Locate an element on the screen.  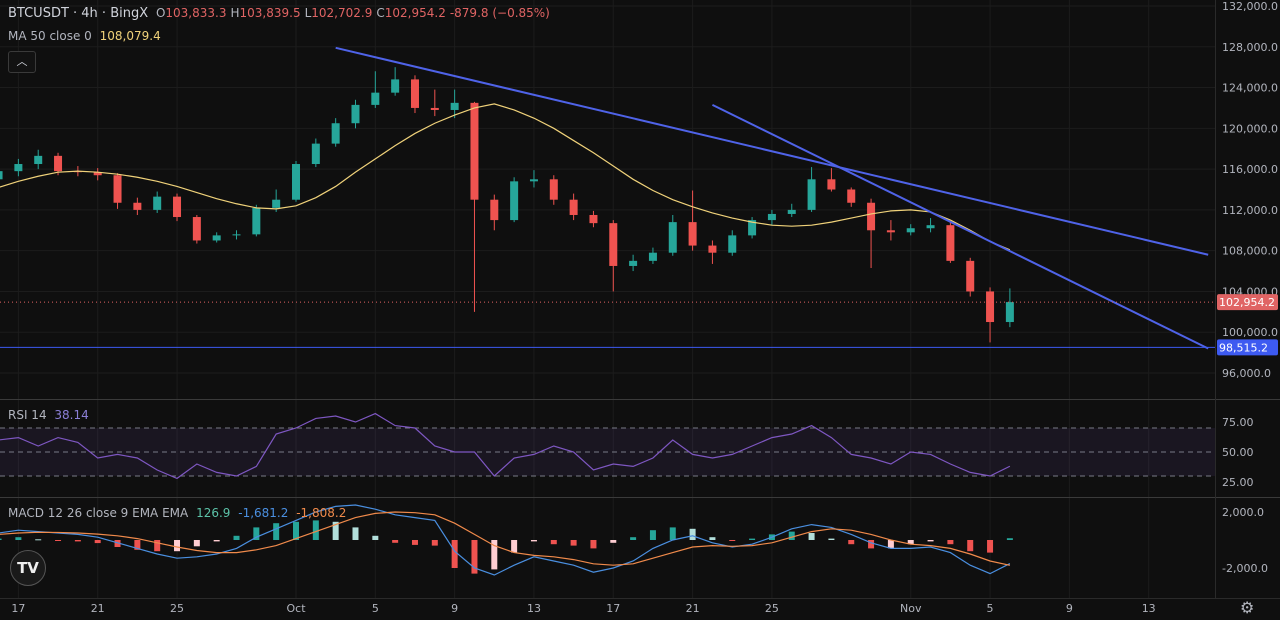
ma-legend: MA 50 close 0 108,079.4 is located at coordinates (86, 36).